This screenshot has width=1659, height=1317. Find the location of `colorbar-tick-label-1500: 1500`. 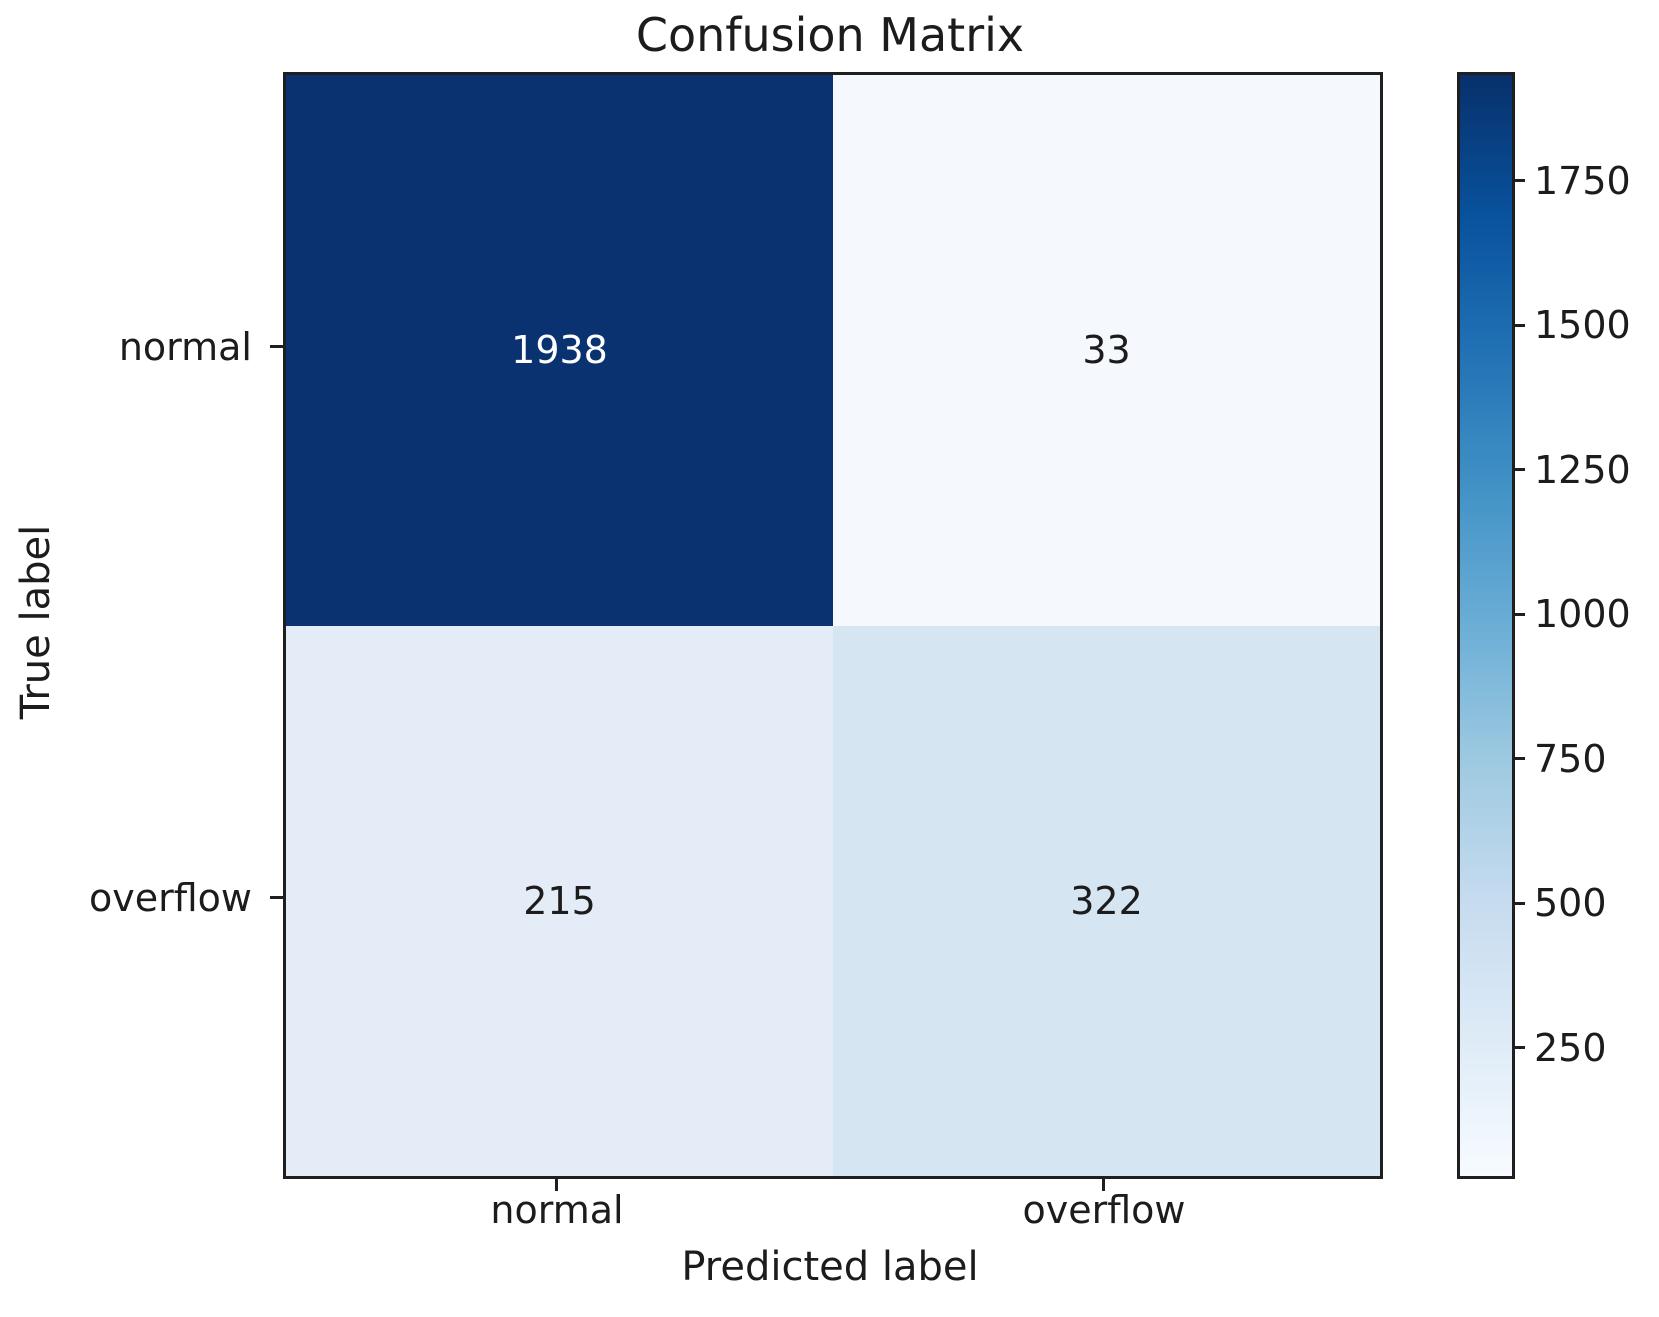

colorbar-tick-label-1500: 1500 is located at coordinates (1582, 325).